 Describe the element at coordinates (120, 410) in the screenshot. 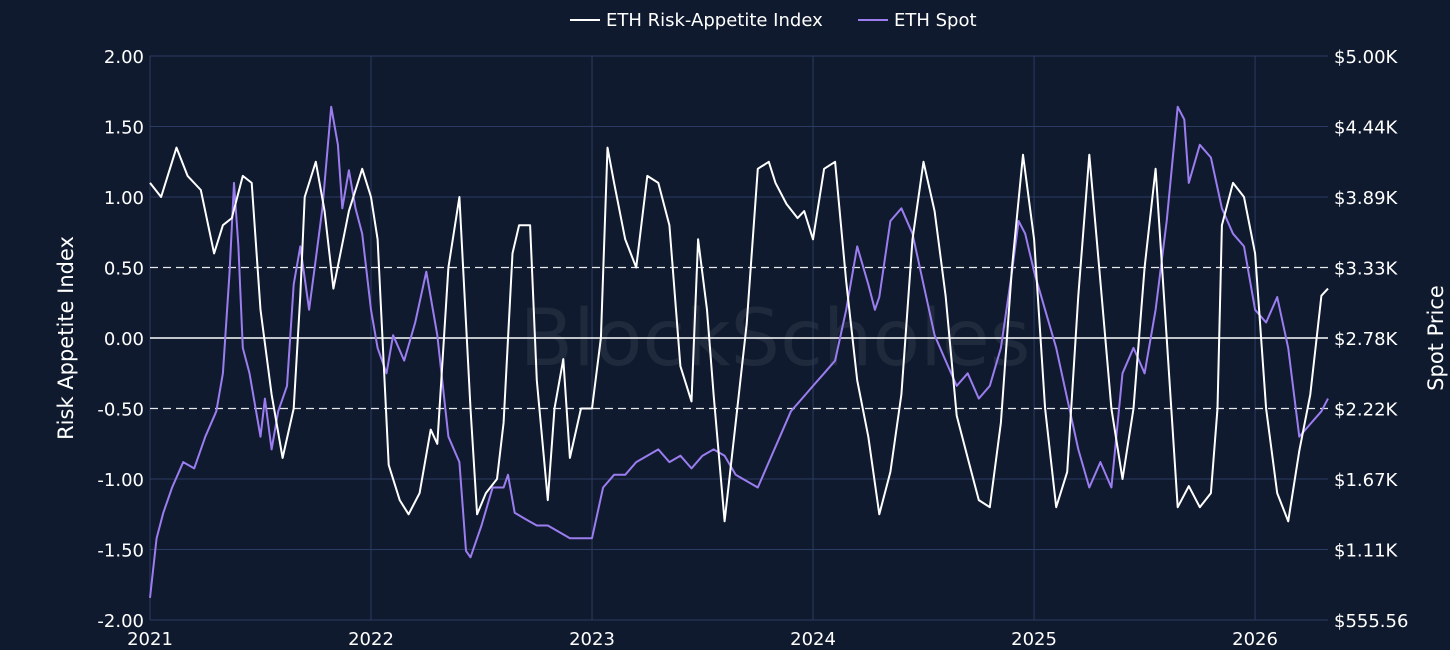

I see `left-tick-label: -0.50` at that location.